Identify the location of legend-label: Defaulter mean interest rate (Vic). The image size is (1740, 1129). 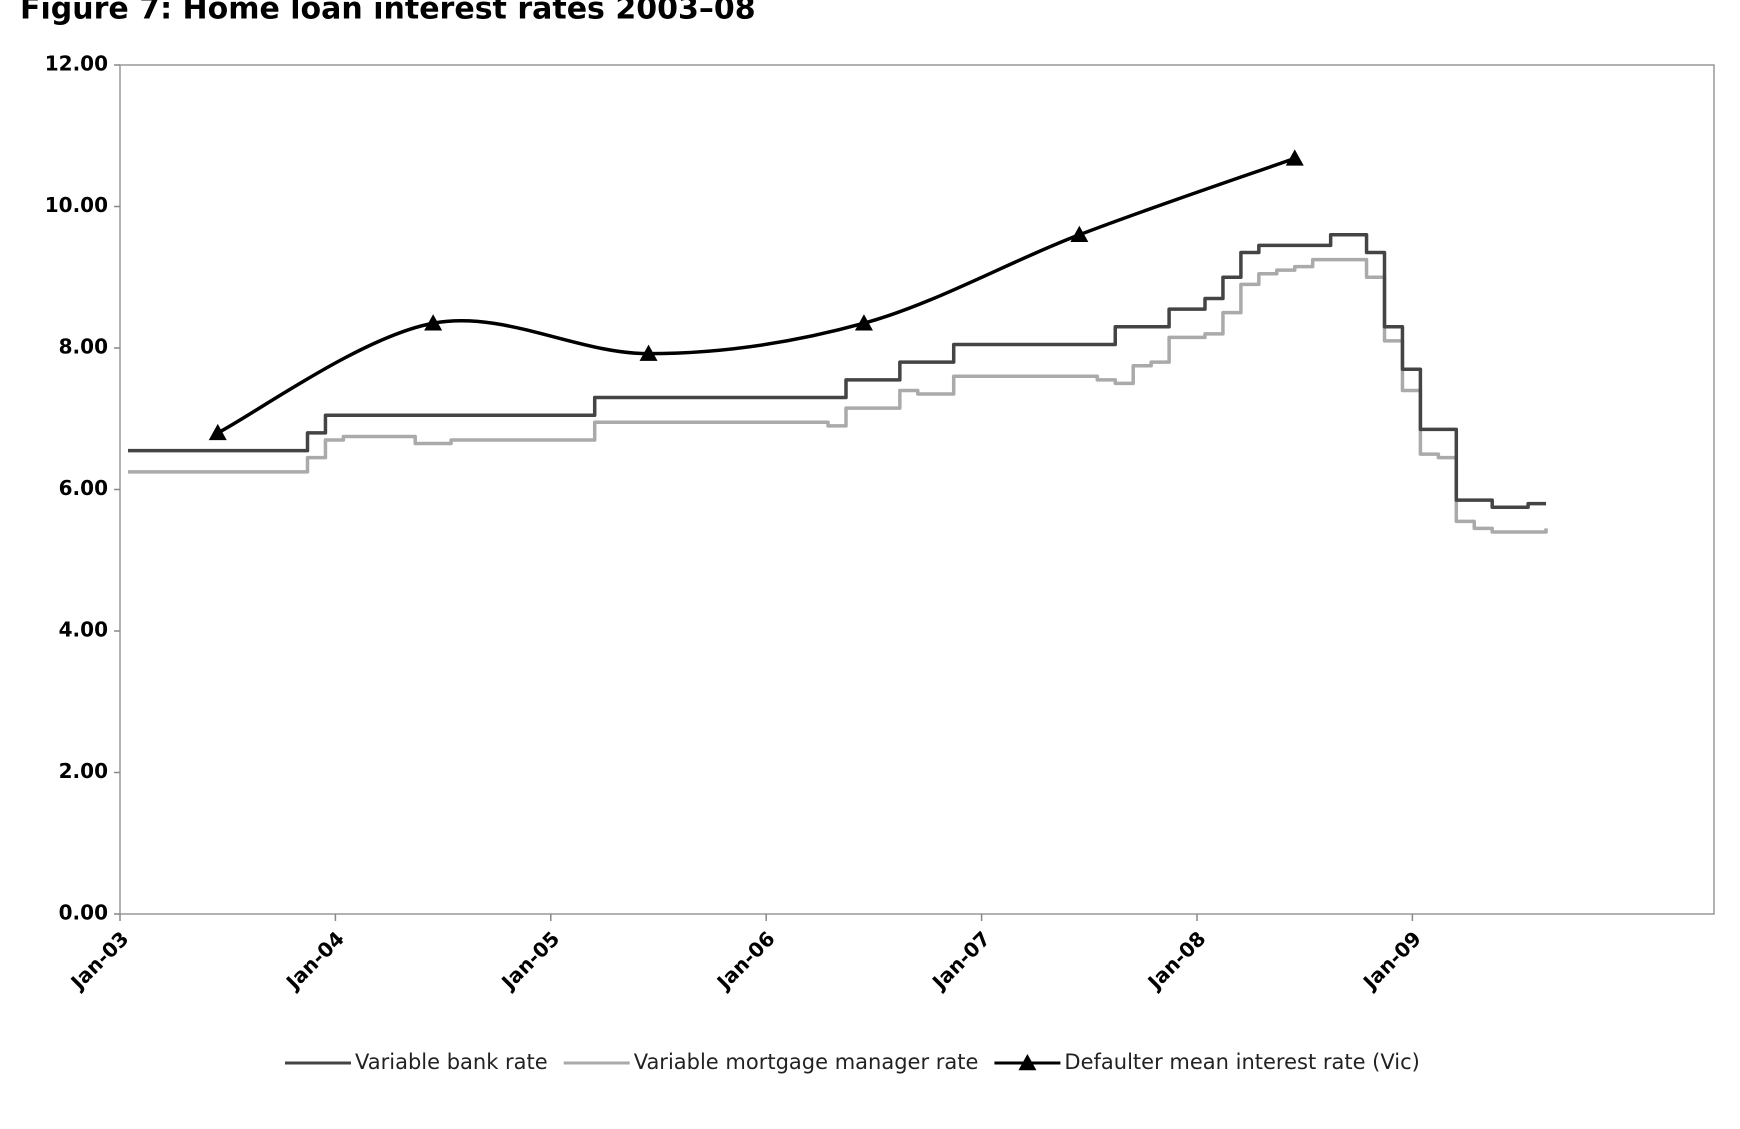
(1241, 1062).